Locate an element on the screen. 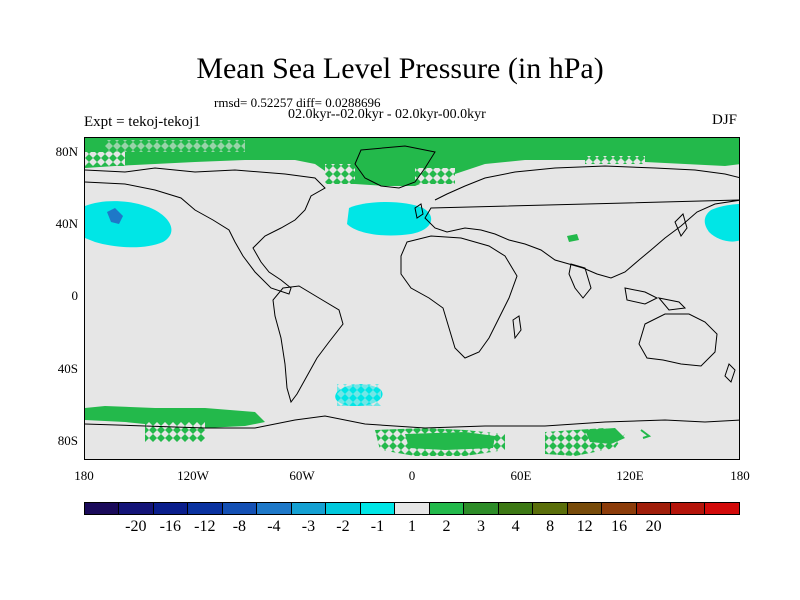 Image resolution: width=800 pixels, height=600 pixels. colorbar-label: -4 is located at coordinates (274, 526).